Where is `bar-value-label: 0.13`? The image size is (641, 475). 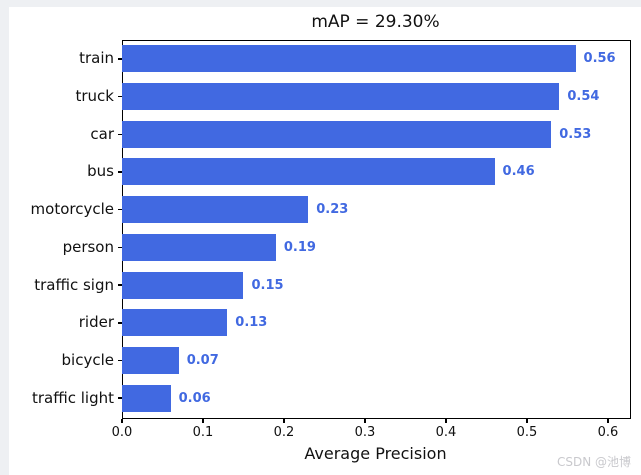
bar-value-label: 0.13 is located at coordinates (251, 323).